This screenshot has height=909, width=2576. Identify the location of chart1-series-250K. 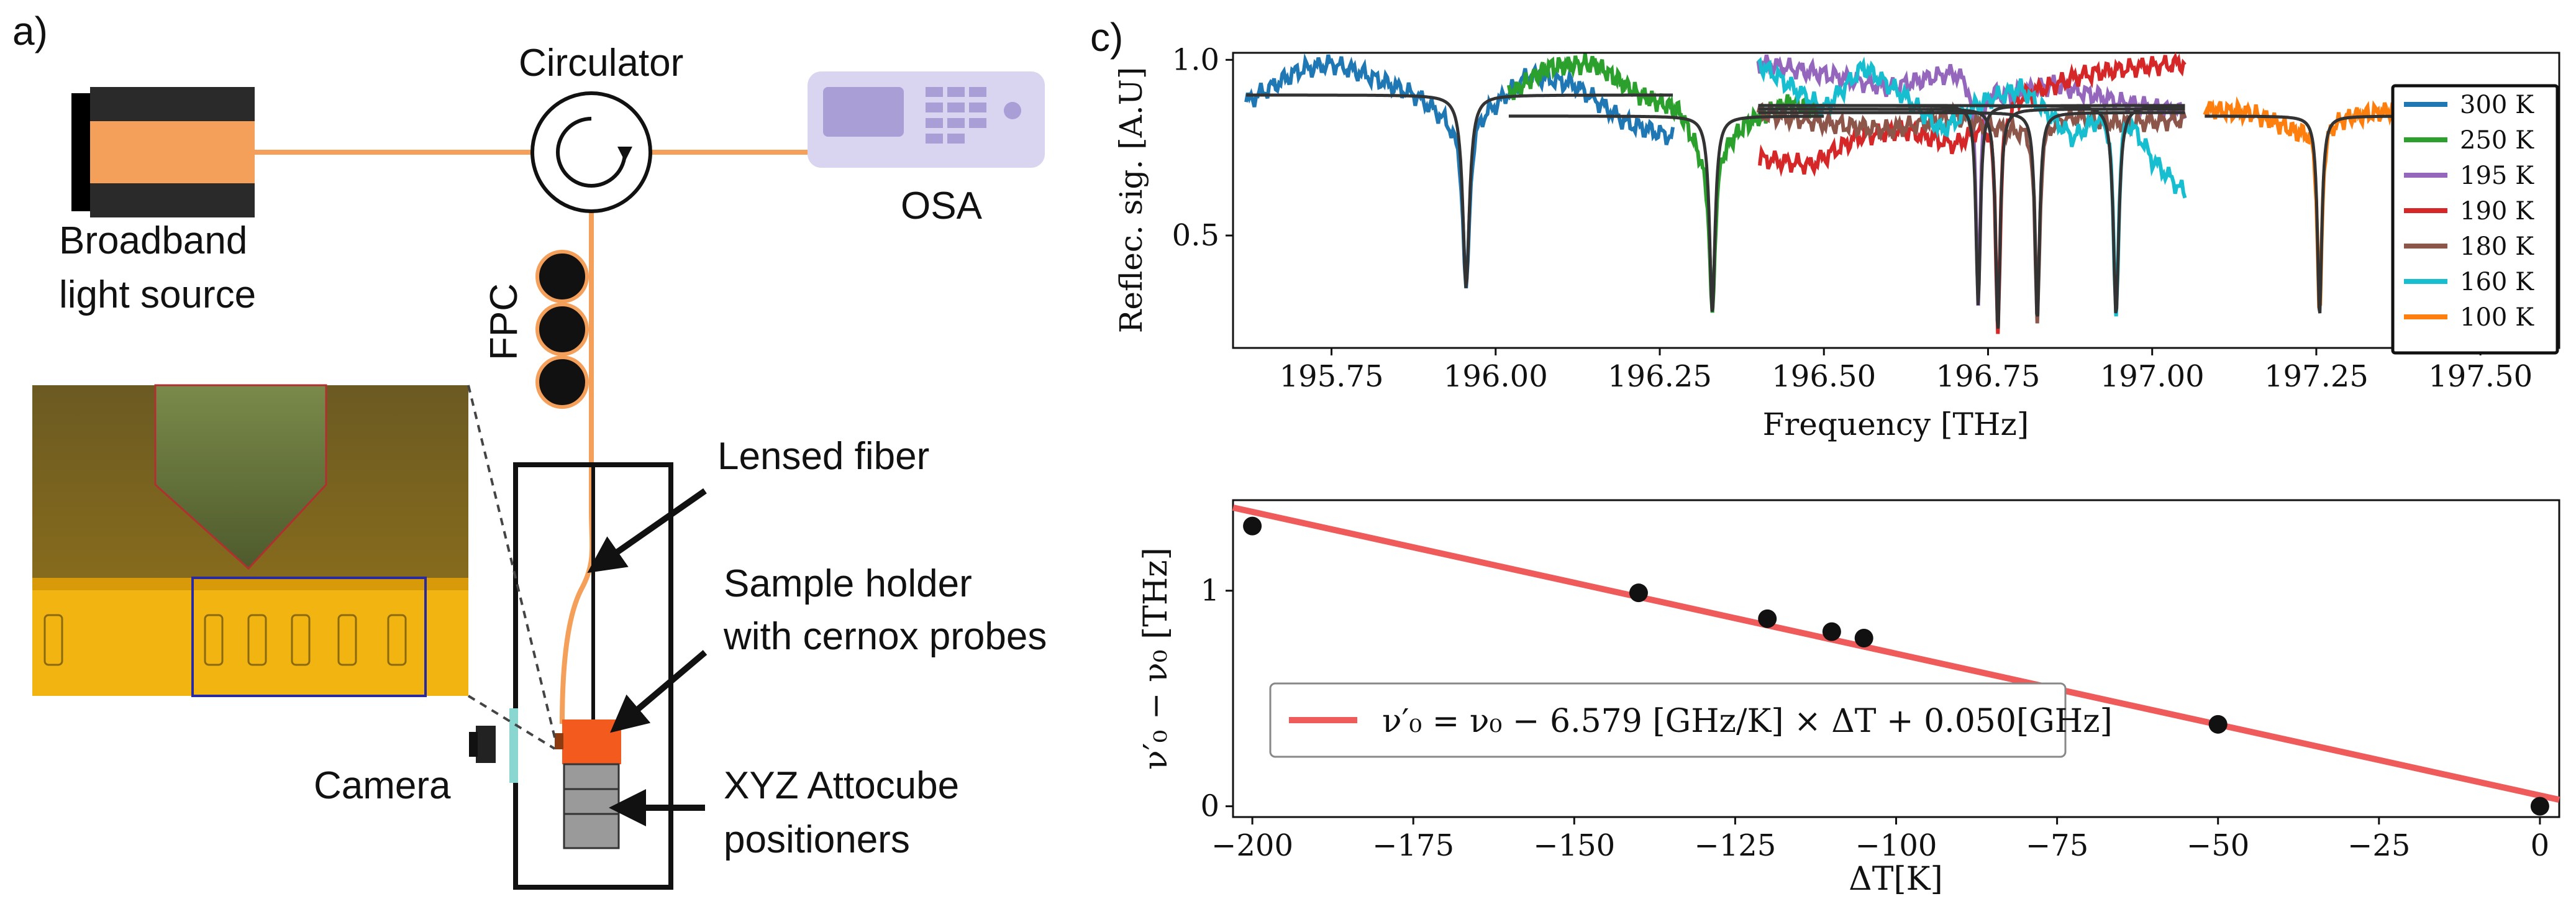
(1666, 183).